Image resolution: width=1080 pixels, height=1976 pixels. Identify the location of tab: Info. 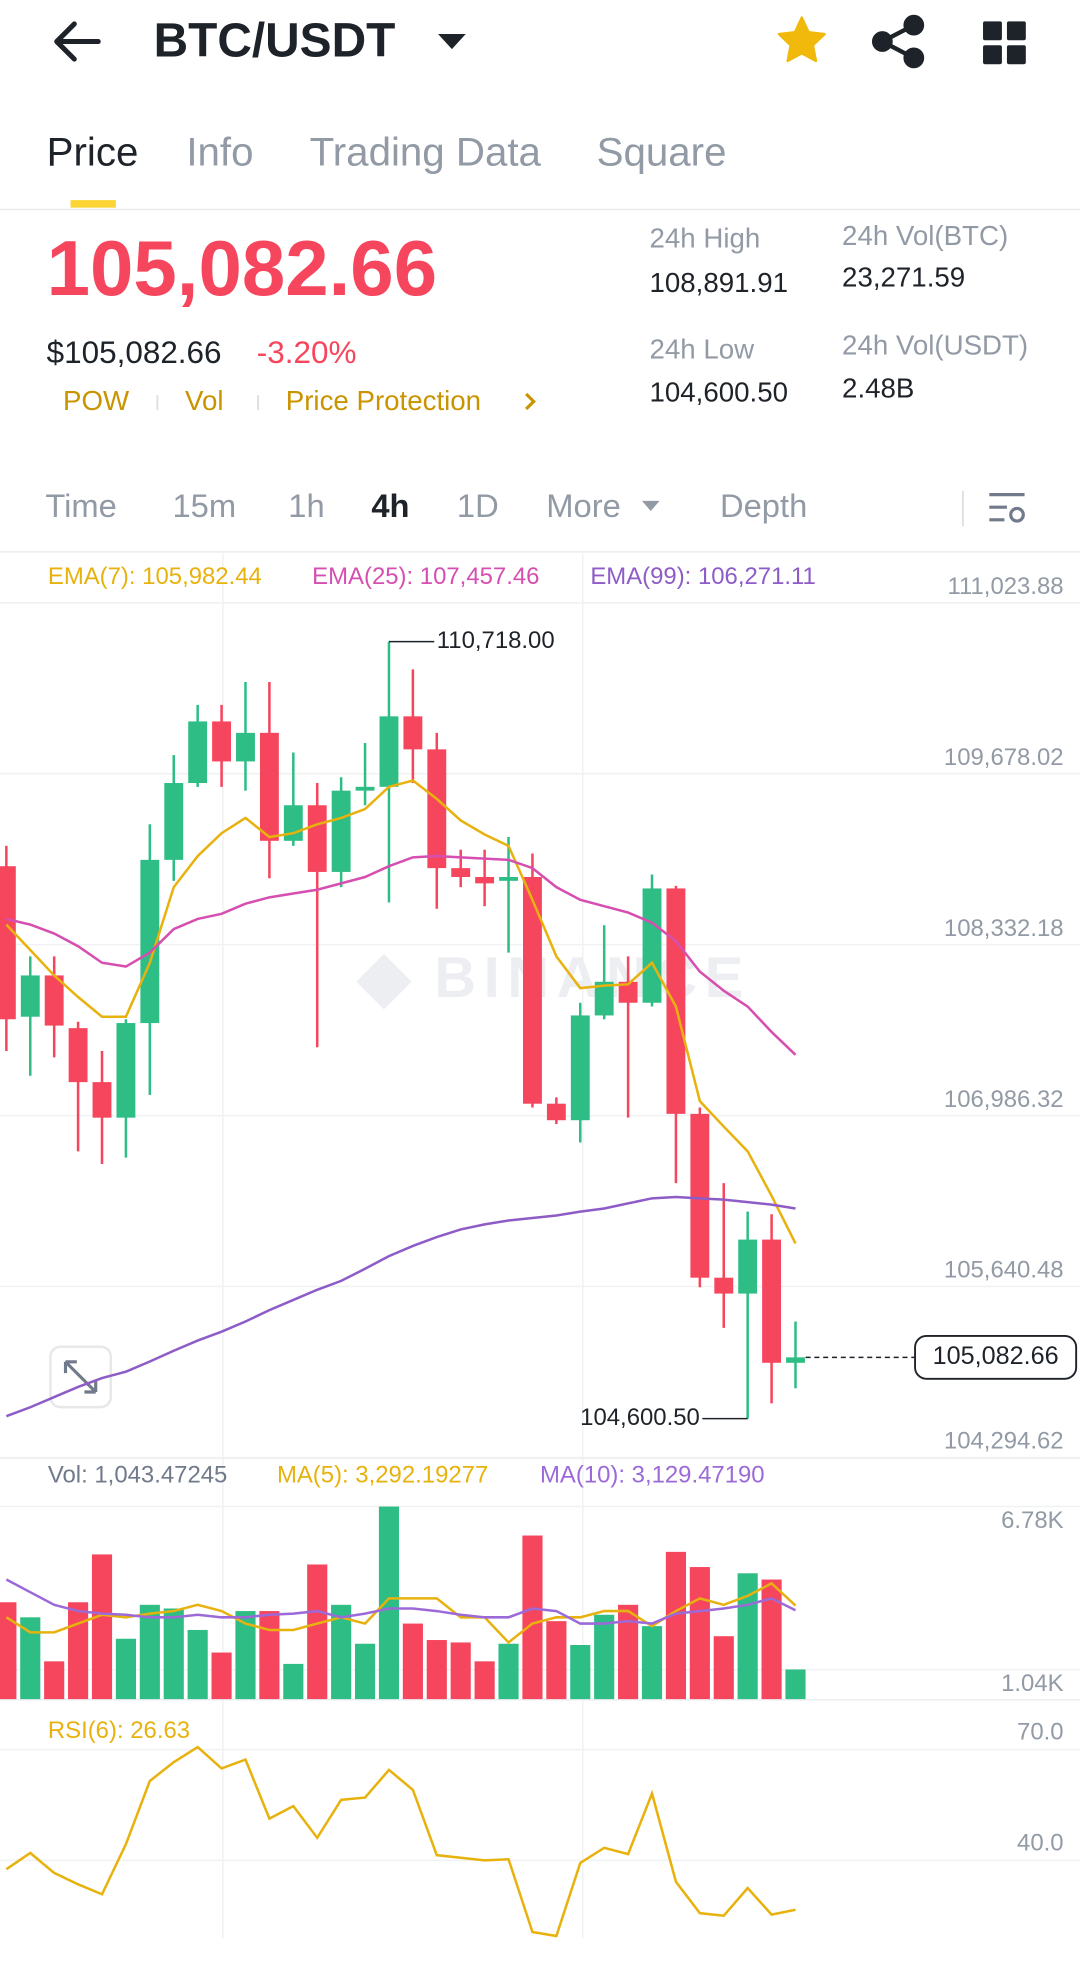
(219, 151).